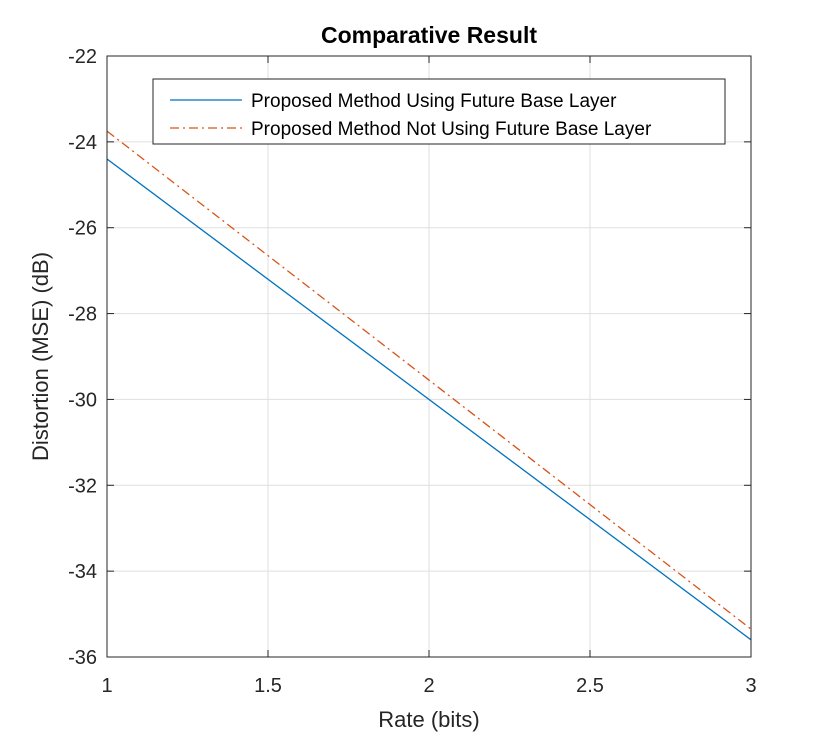  Describe the element at coordinates (434, 101) in the screenshot. I see `legend-label-series-1: Proposed Method Using Future Base Layer` at that location.